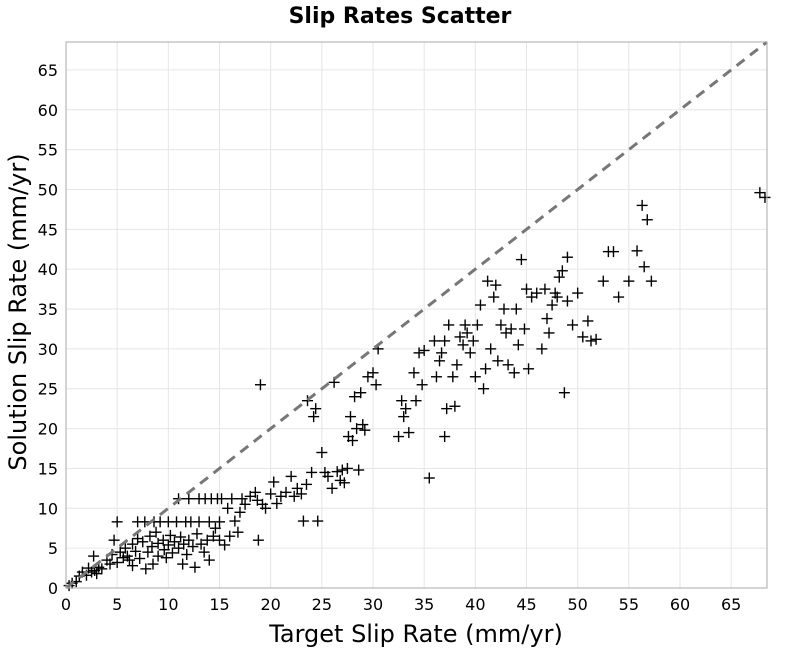 The image size is (800, 650). What do you see at coordinates (526, 604) in the screenshot?
I see `x-tick-label: 45` at bounding box center [526, 604].